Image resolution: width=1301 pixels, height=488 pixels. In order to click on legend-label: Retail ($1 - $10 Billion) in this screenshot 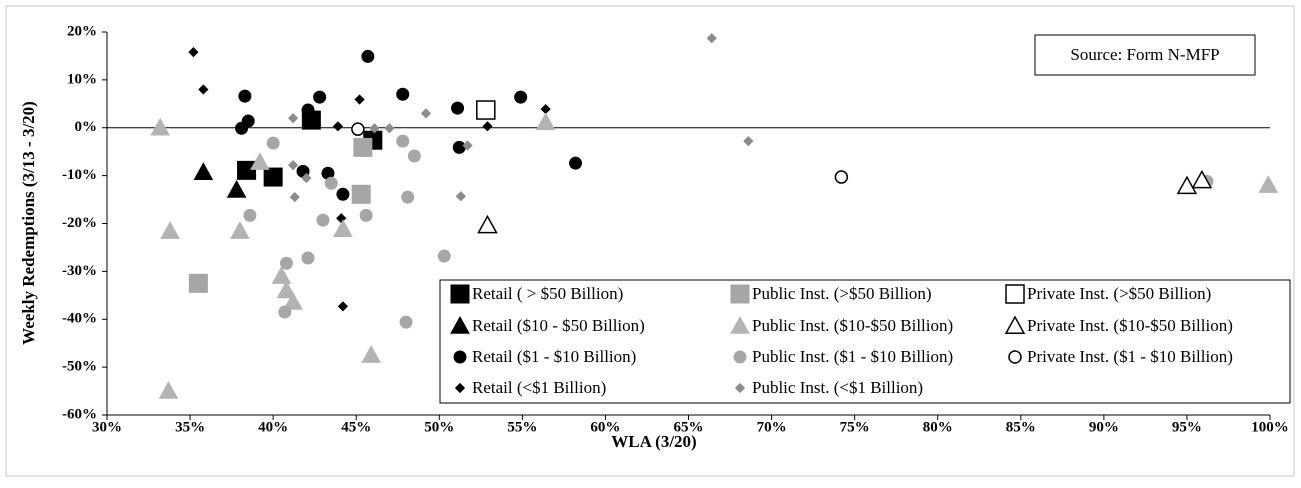, I will do `click(554, 356)`.